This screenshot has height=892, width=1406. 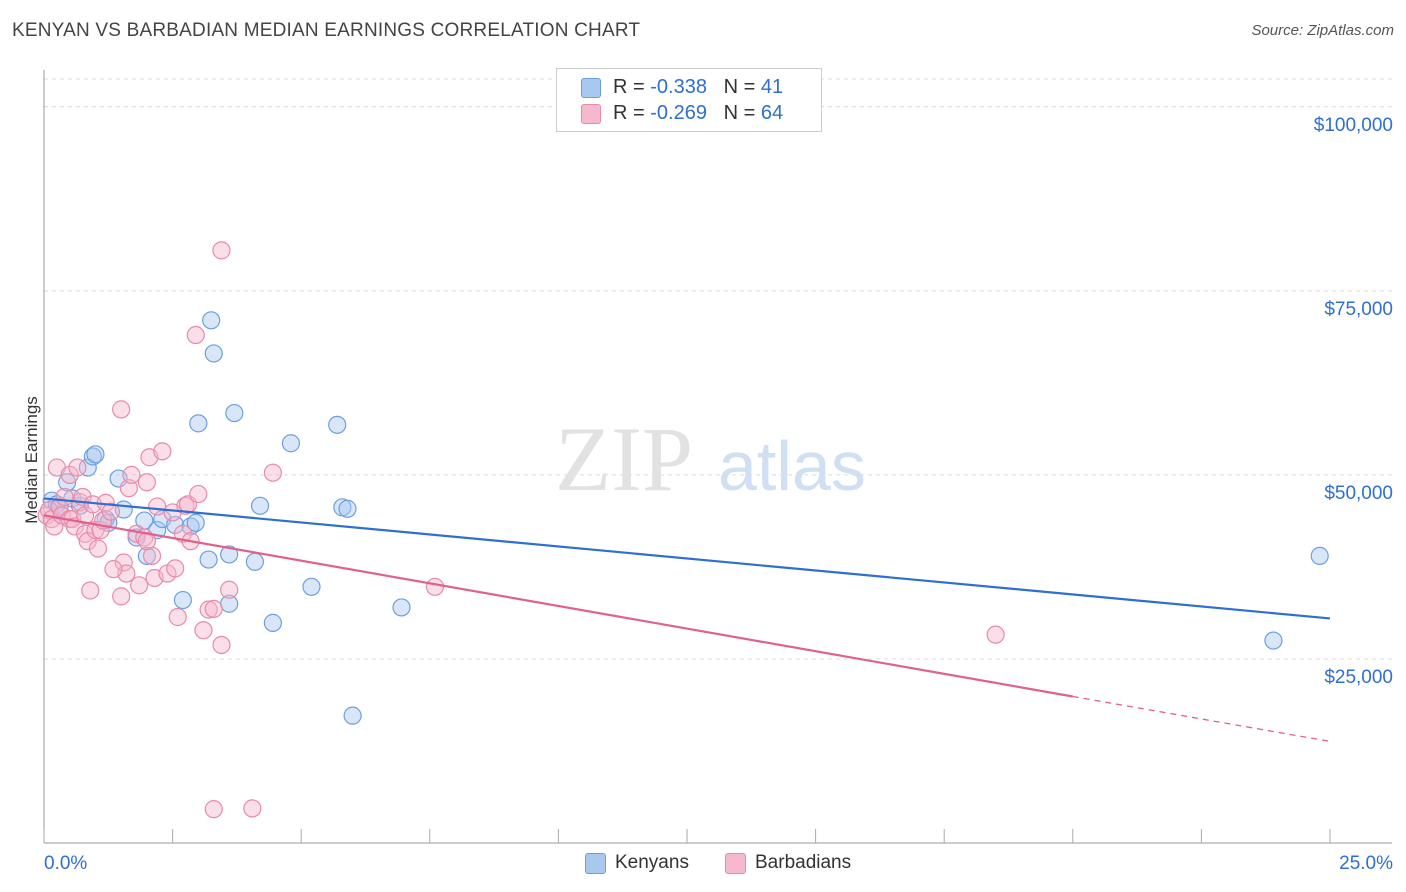 I want to click on y-tick-label-0: $25,000, so click(x=1358, y=677).